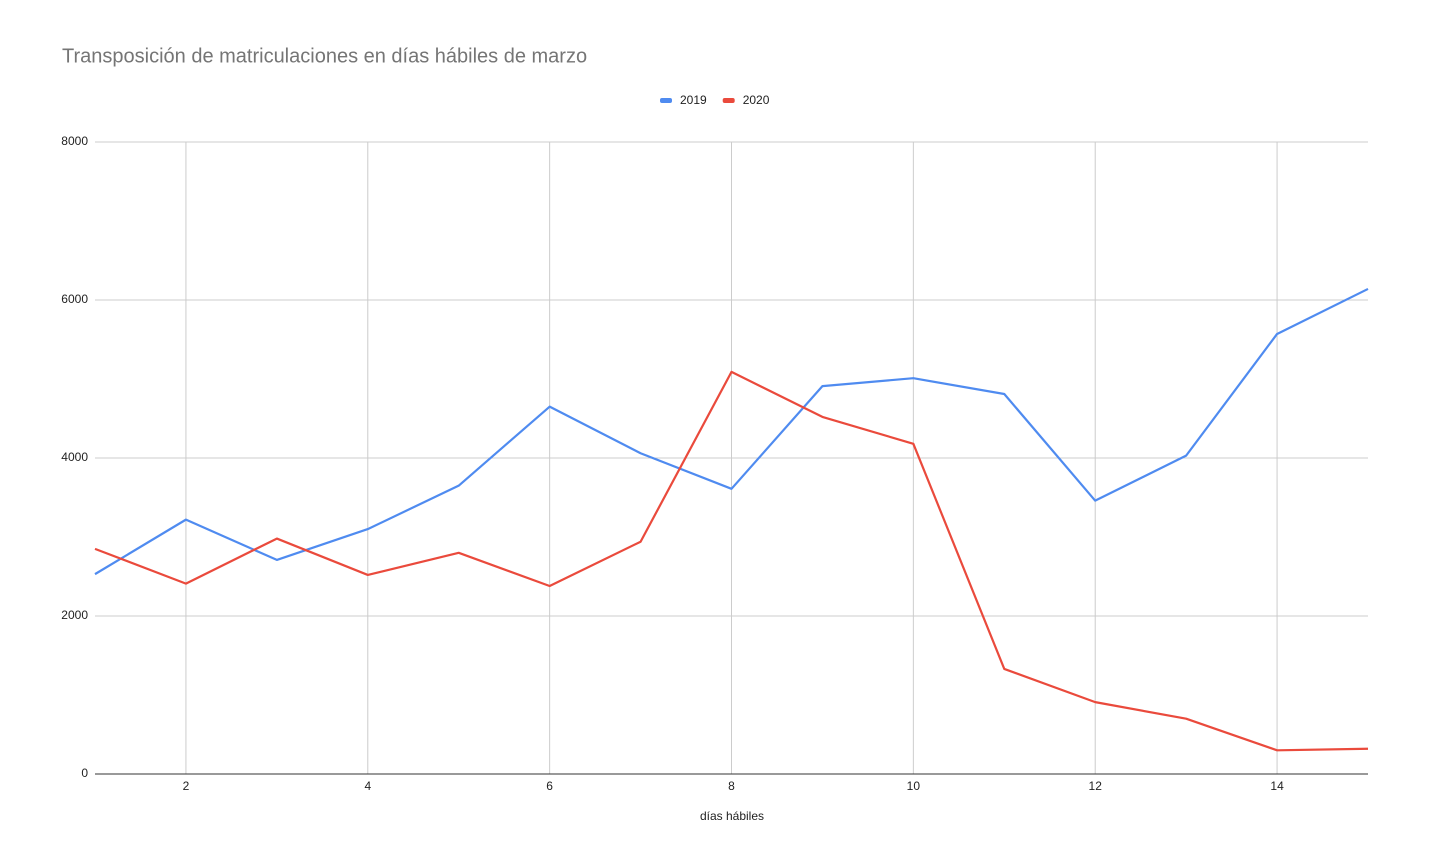  I want to click on x-tick-label: 6, so click(549, 786).